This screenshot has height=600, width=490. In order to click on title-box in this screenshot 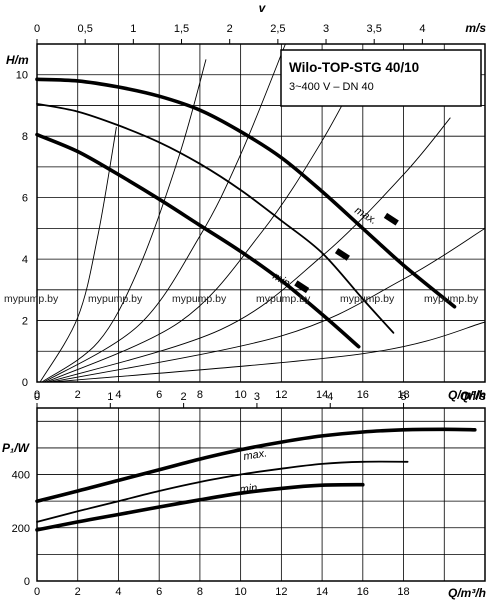, I will do `click(381, 78)`.